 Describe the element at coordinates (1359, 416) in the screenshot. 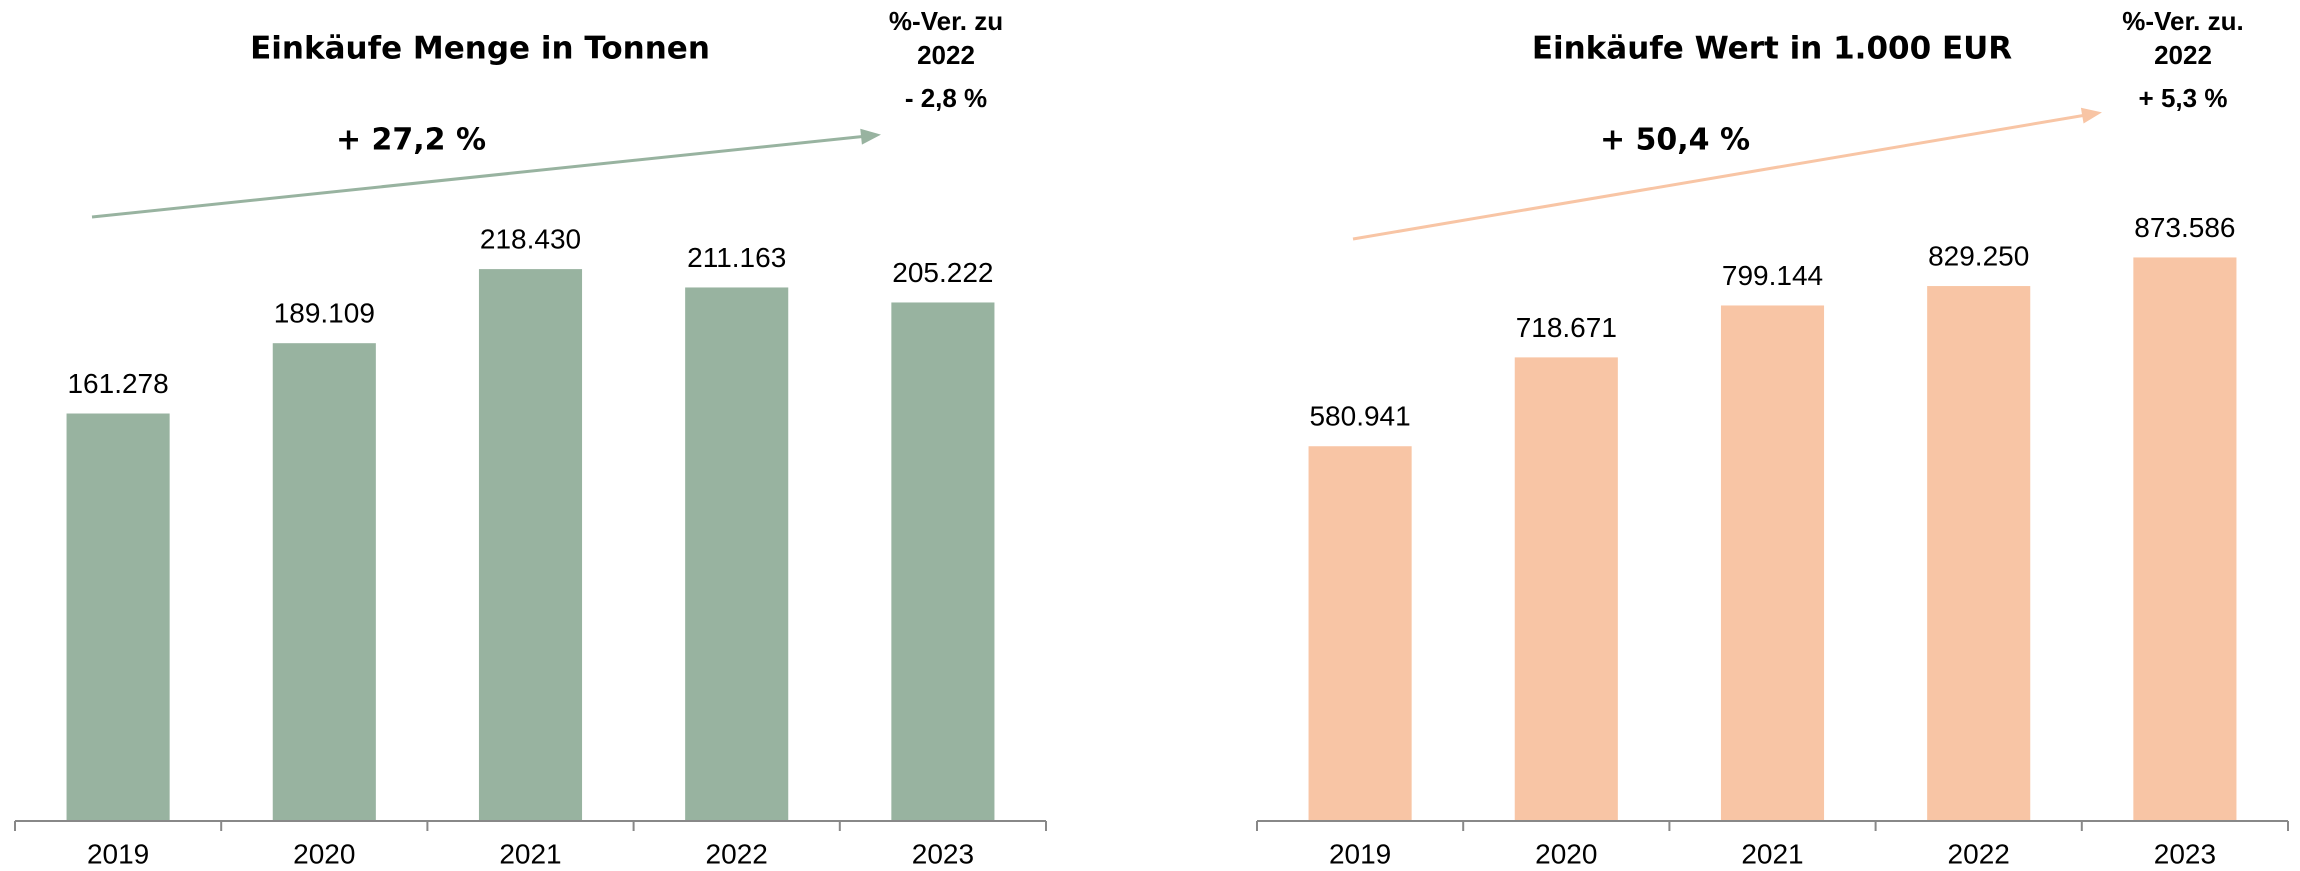

I see `value-label: 580.941` at that location.